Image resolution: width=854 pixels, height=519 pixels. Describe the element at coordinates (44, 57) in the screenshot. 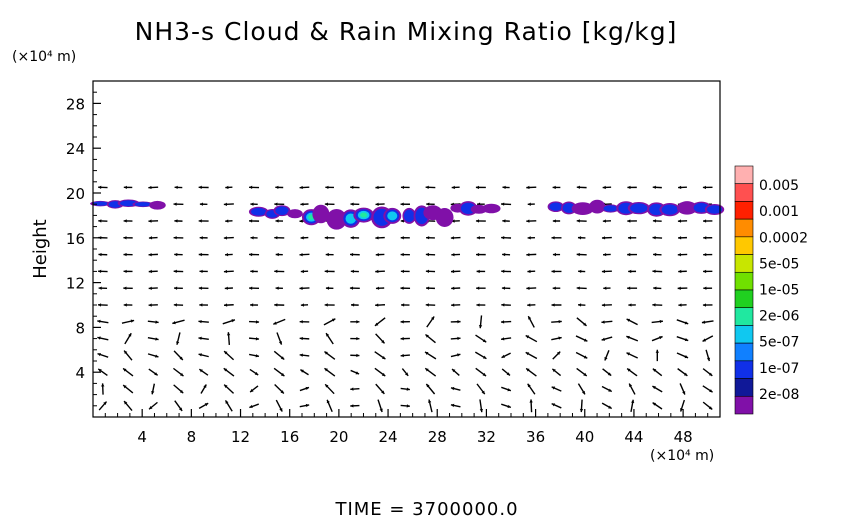

I see `y-unit-label: (×10⁴ m)` at that location.